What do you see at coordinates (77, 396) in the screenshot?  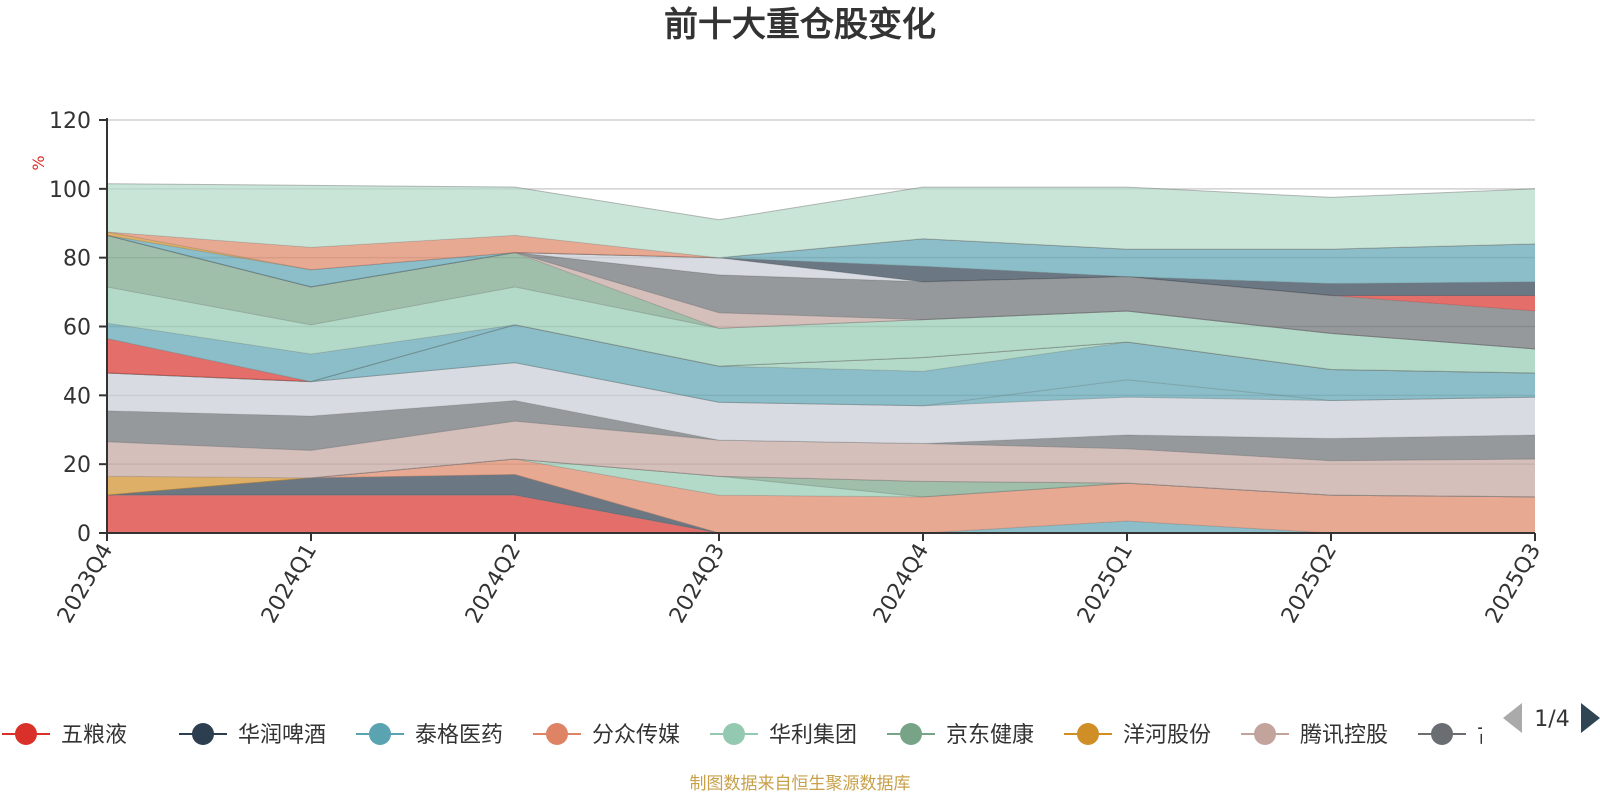 I see `y-tick-label: 40` at bounding box center [77, 396].